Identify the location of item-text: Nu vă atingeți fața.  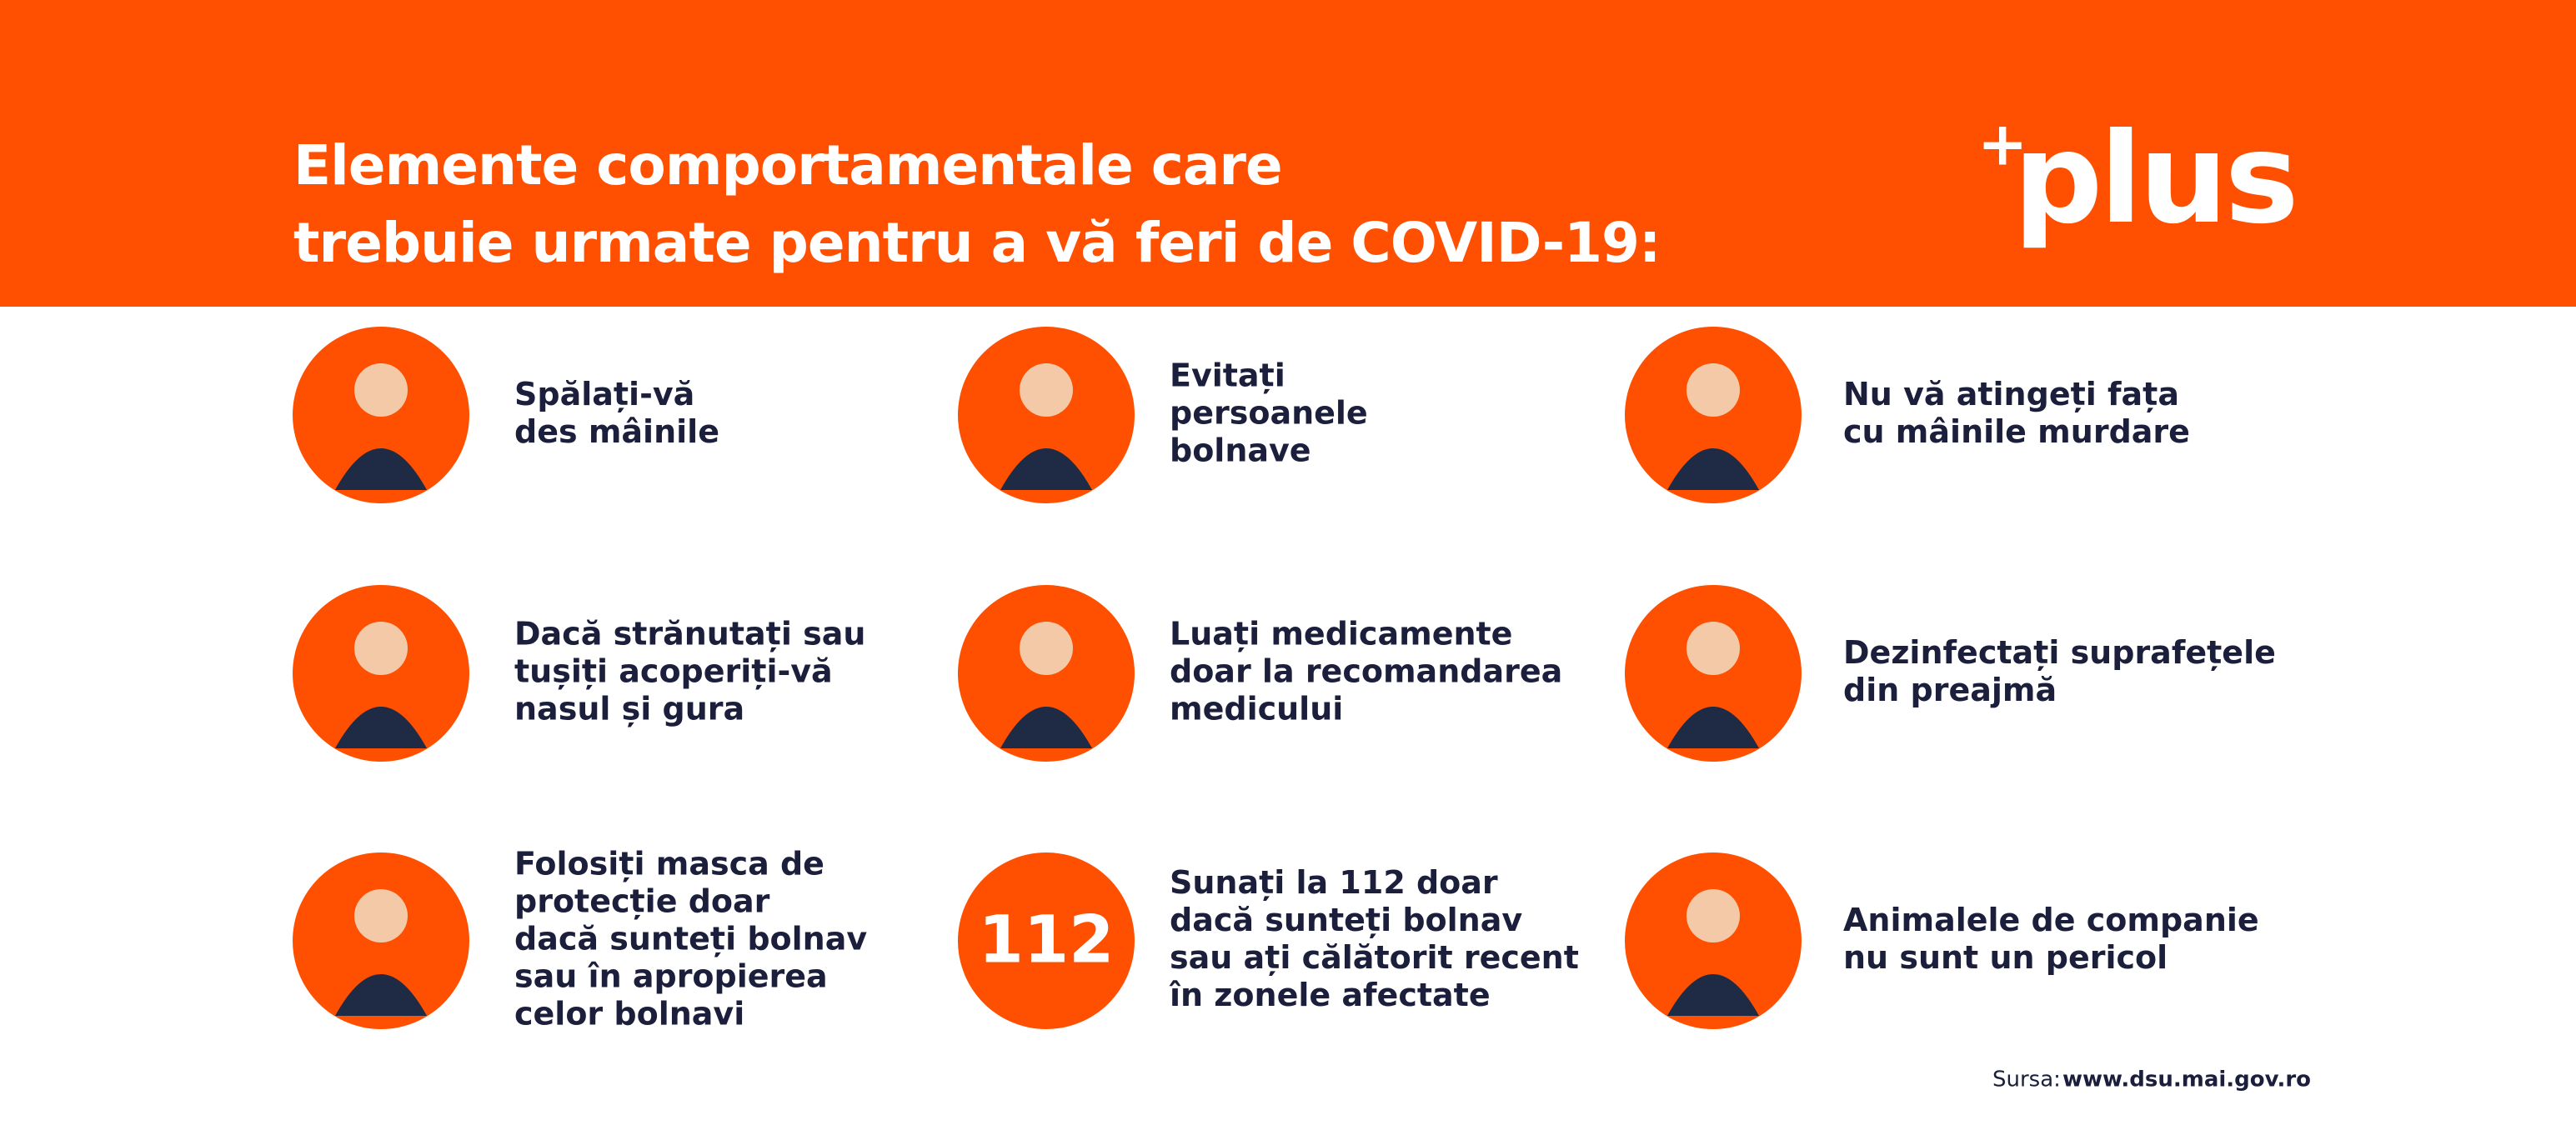
(2011, 394).